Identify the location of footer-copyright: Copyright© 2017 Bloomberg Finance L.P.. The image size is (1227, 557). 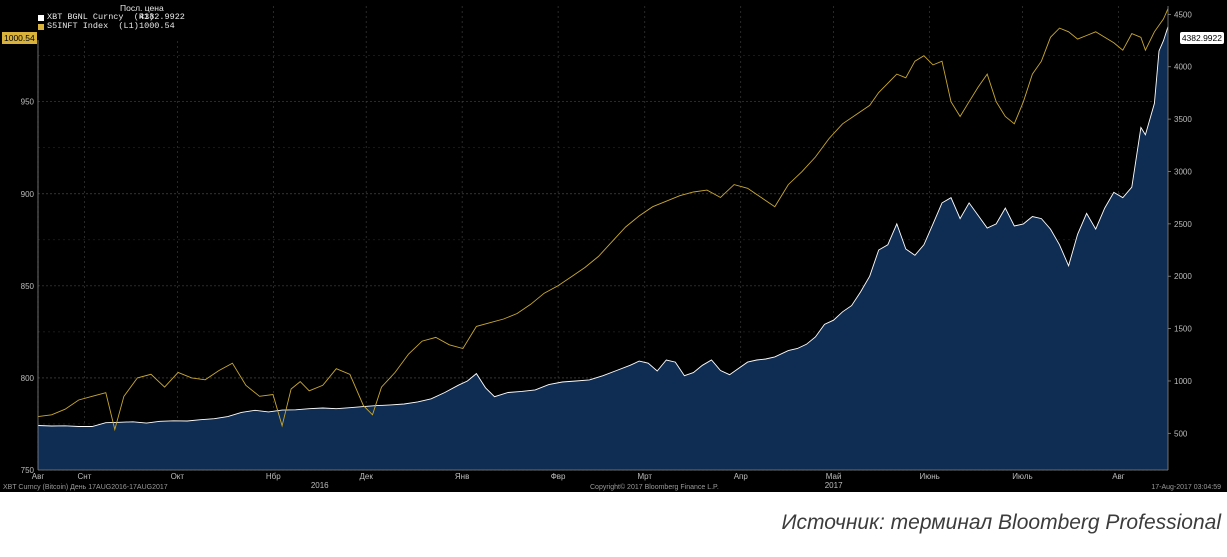
(654, 487).